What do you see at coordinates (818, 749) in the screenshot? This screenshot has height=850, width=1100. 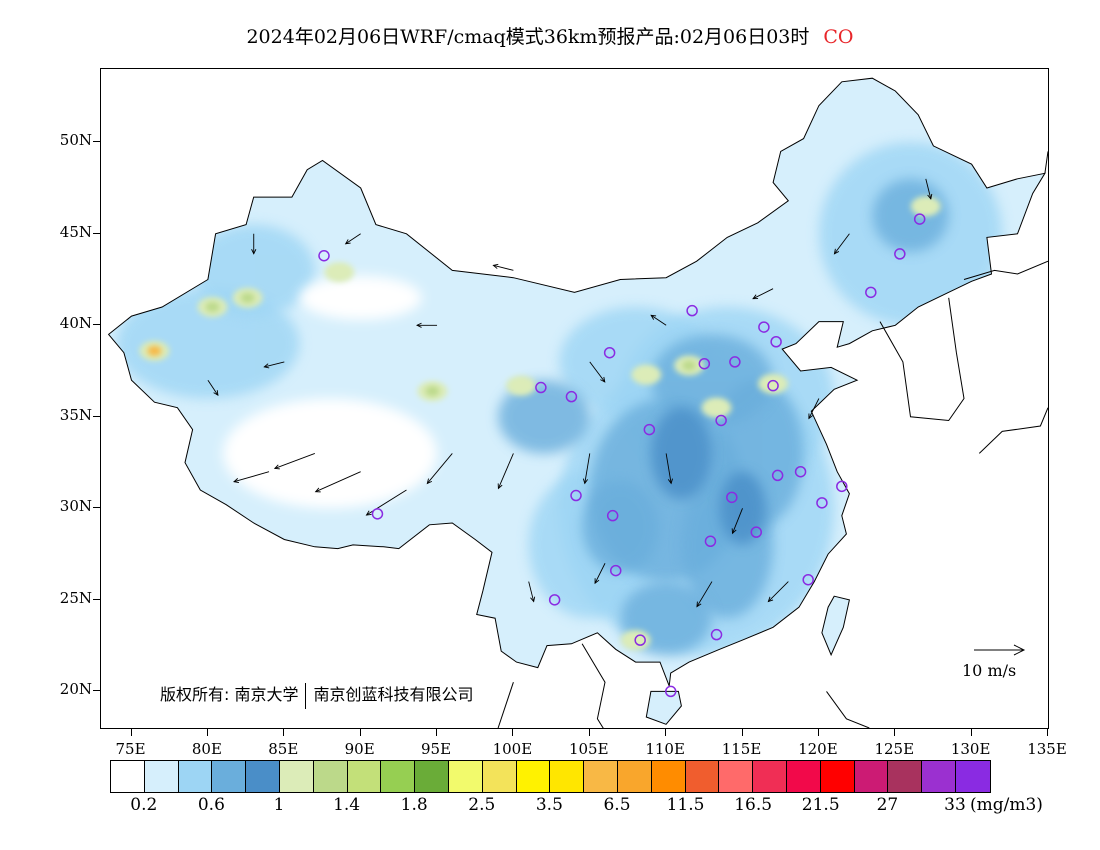 I see `longitude-label: 120E` at bounding box center [818, 749].